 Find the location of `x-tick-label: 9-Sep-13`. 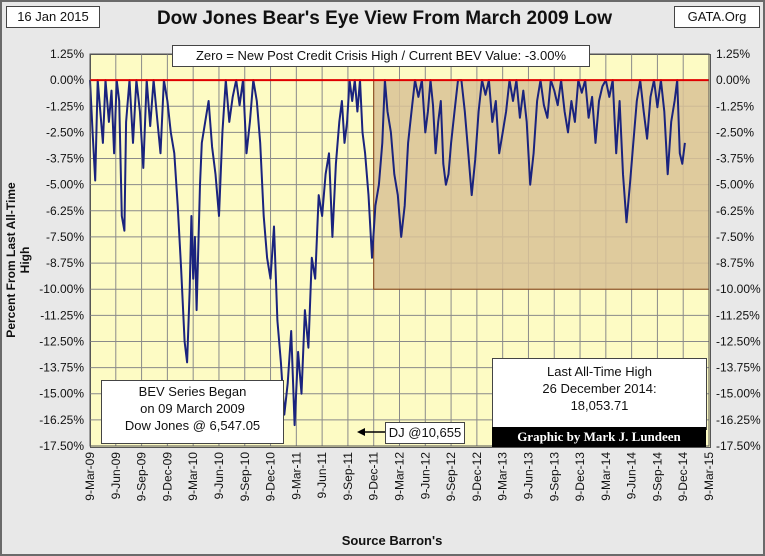

x-tick-label: 9-Sep-13 is located at coordinates (554, 477).